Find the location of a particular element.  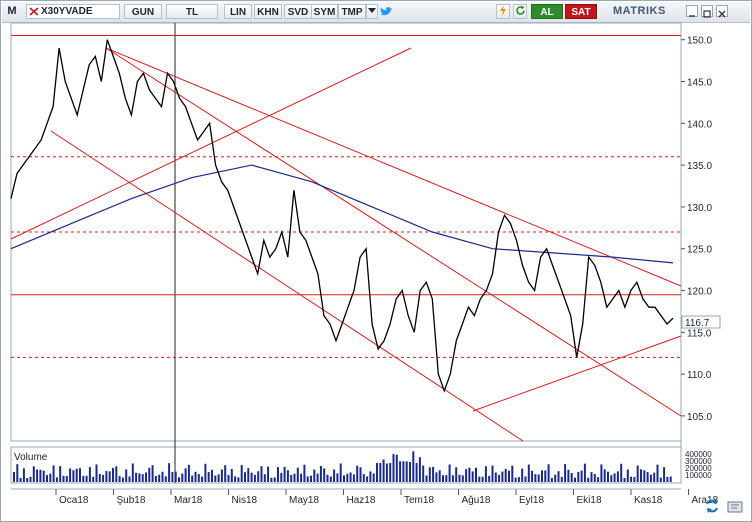

trend-line is located at coordinates (577, 373).